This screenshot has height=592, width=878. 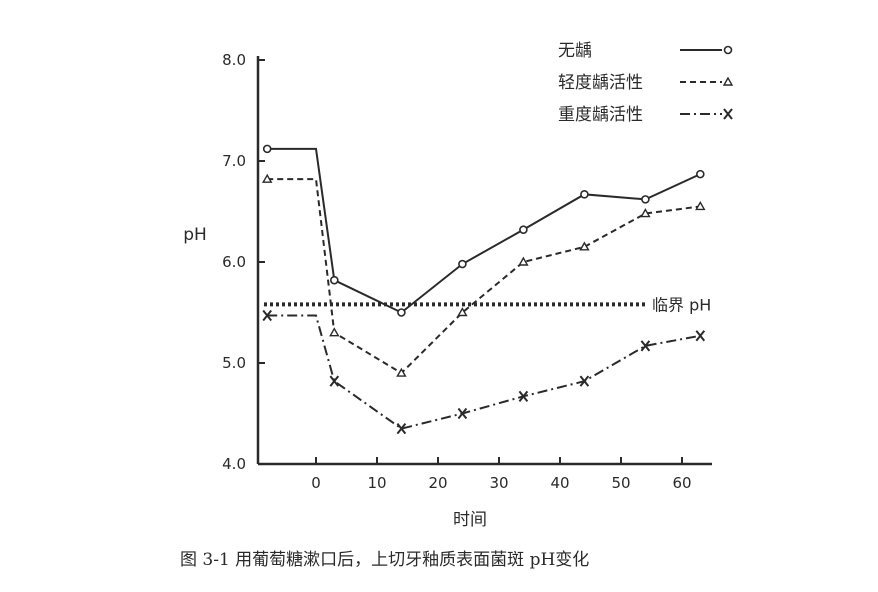 I want to click on critical-ph-reference: 临界 pH, so click(x=487, y=304).